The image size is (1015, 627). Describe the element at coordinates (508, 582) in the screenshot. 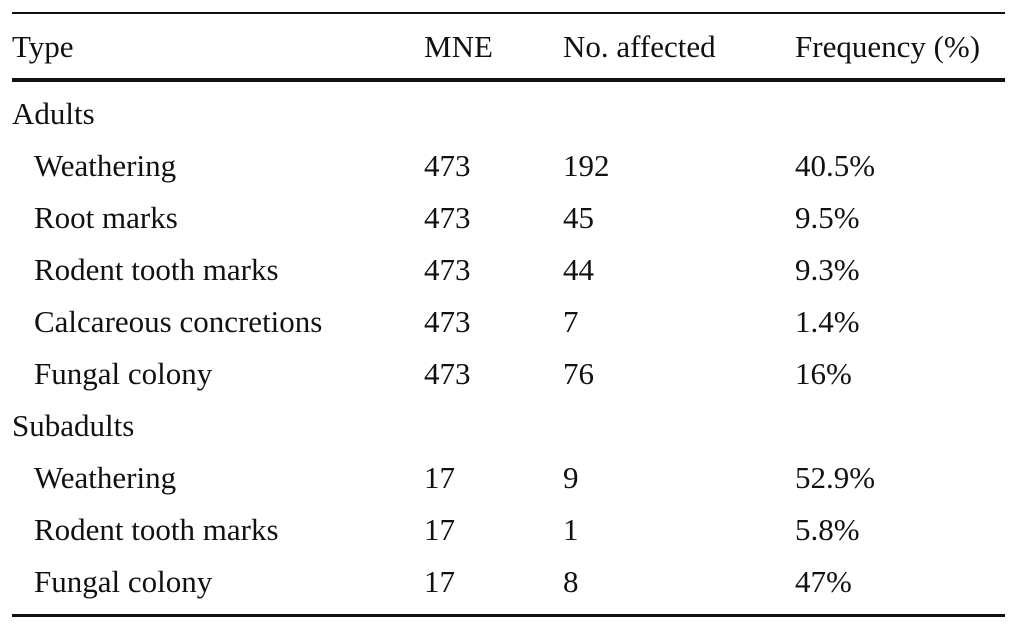

I see `table-row: Fungal colony 17 8 47%` at that location.